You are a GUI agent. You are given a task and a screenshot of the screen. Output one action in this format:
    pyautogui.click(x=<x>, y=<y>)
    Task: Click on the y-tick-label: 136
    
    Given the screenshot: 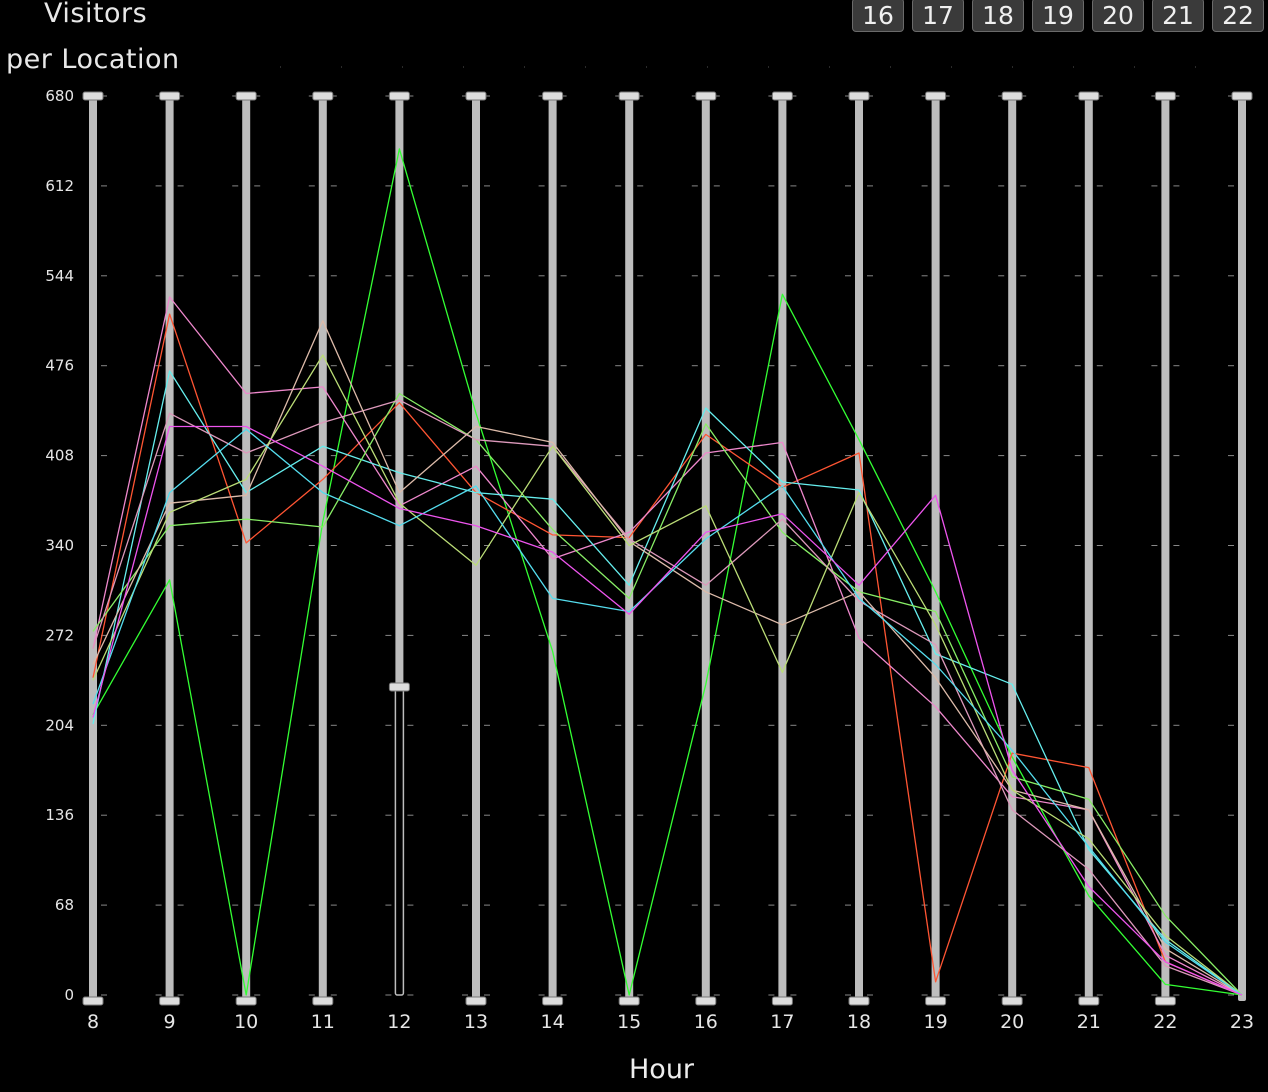 What is the action you would take?
    pyautogui.click(x=59, y=815)
    